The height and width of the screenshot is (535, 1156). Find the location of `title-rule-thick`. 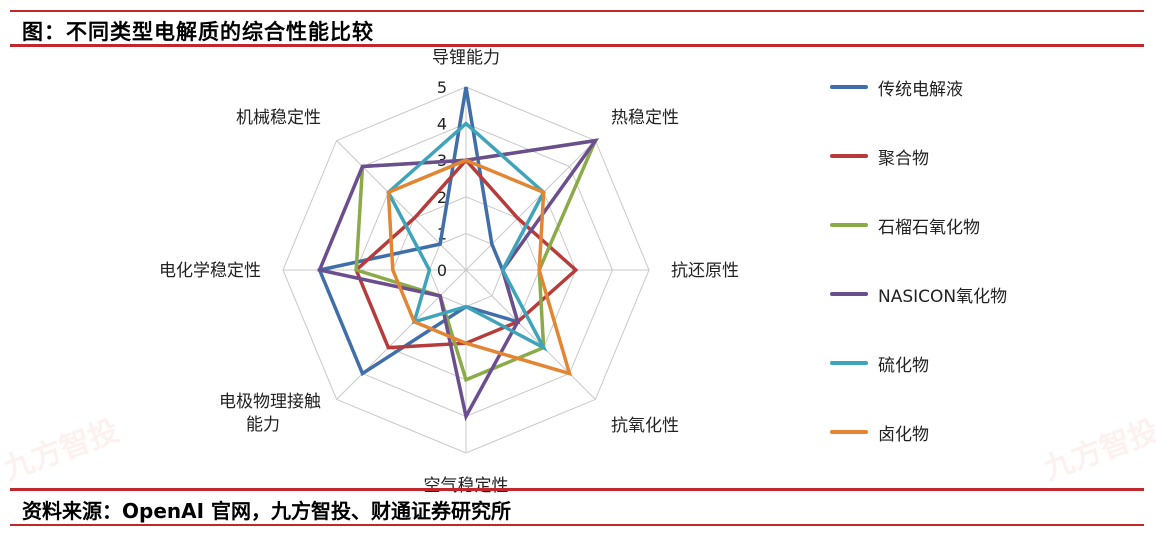

title-rule-thick is located at coordinates (577, 45).